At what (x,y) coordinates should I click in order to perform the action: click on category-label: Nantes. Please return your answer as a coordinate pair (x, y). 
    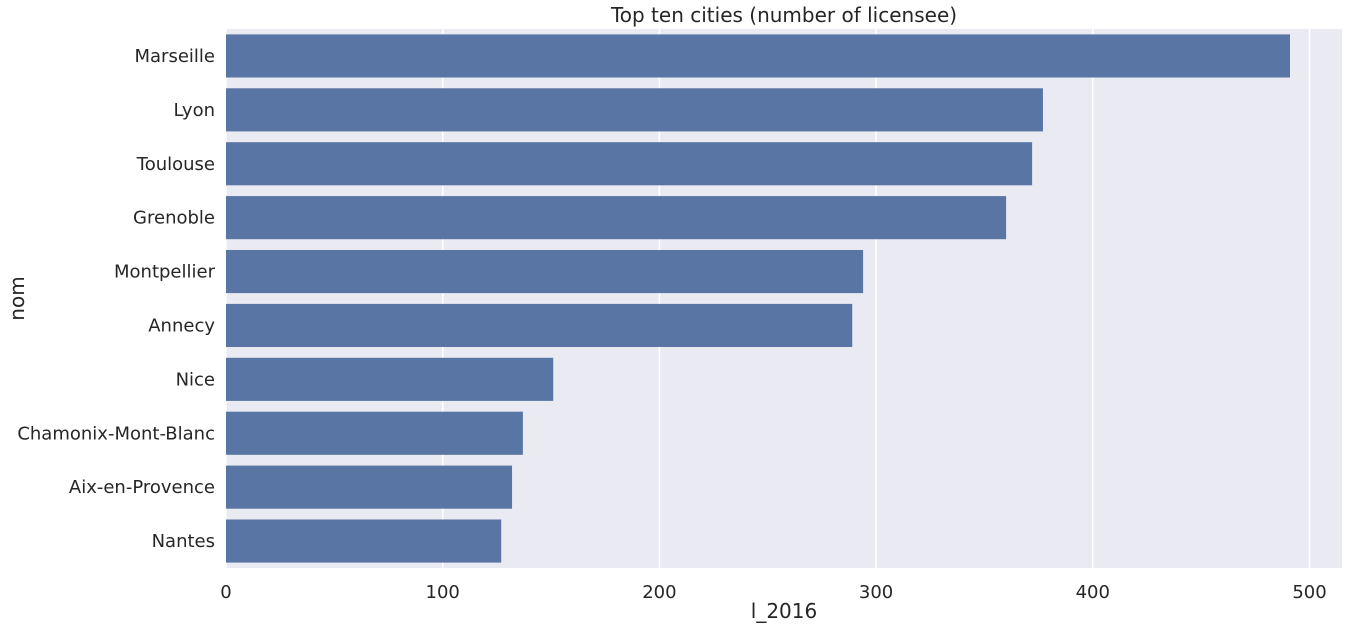
    Looking at the image, I should click on (183, 541).